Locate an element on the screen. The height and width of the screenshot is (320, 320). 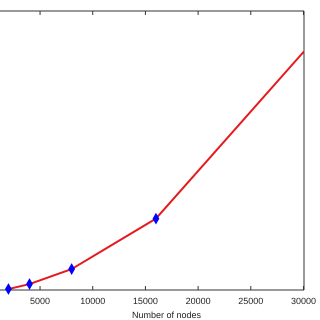
x-tick-label: 20000 is located at coordinates (198, 301).